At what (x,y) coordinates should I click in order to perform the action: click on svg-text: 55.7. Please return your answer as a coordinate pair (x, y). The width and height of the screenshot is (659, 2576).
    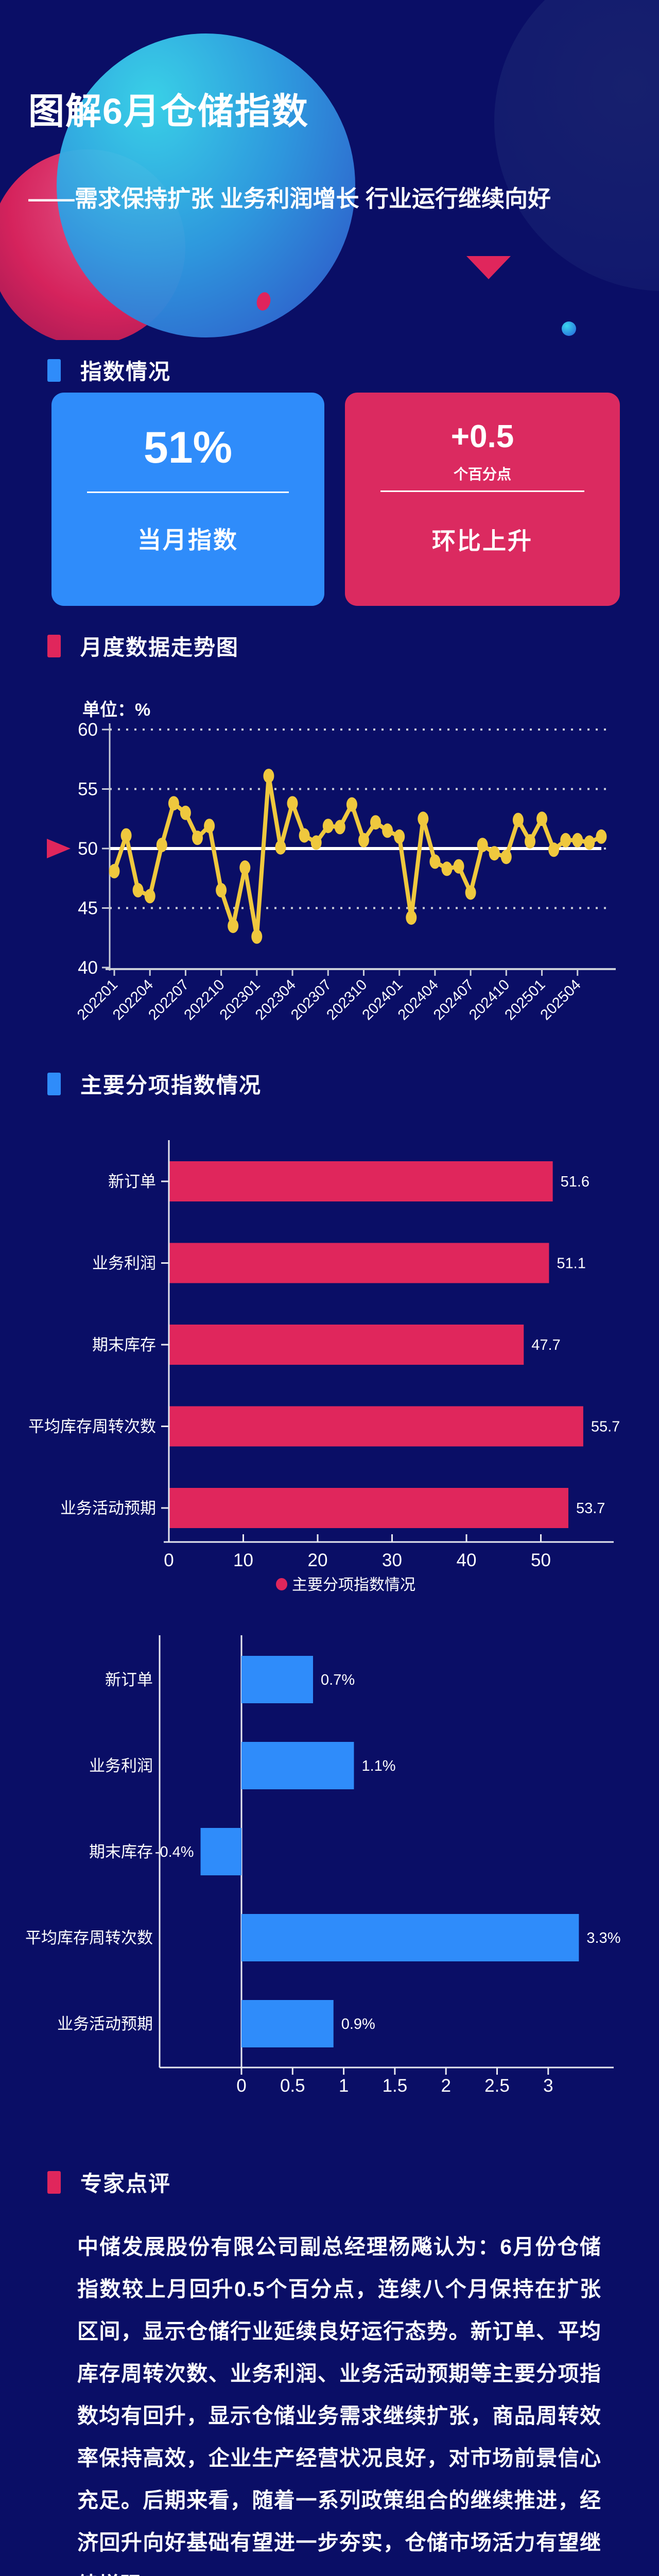
    Looking at the image, I should click on (606, 1427).